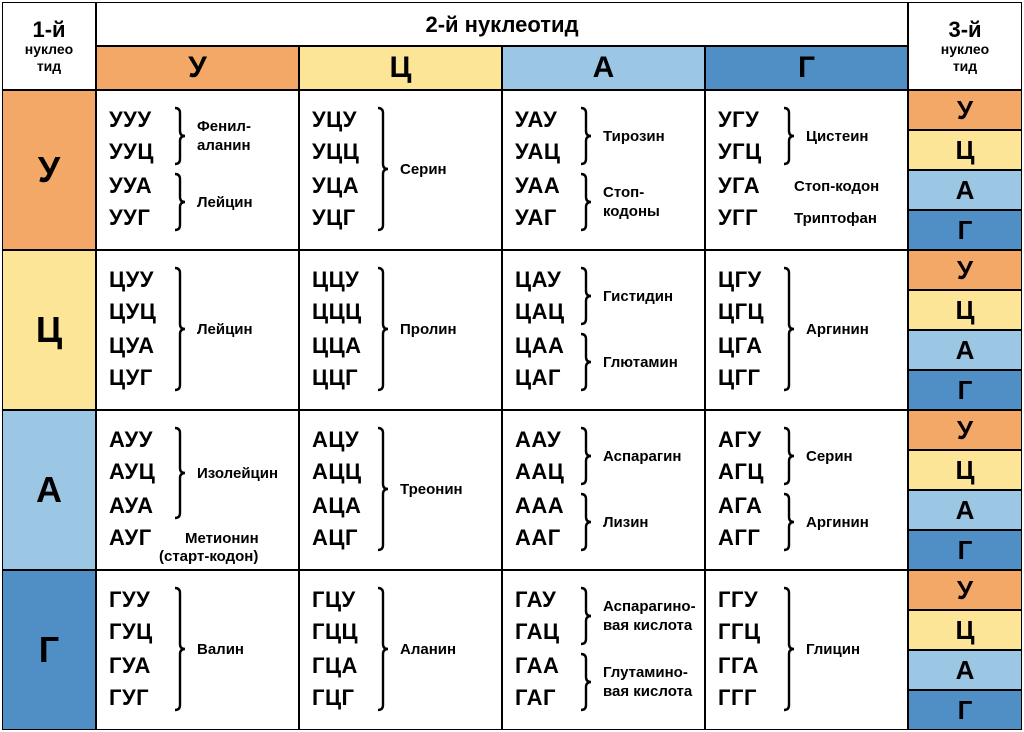 This screenshot has height=732, width=1024. Describe the element at coordinates (538, 185) in the screenshot. I see `codon-0-2-2: УАА` at that location.